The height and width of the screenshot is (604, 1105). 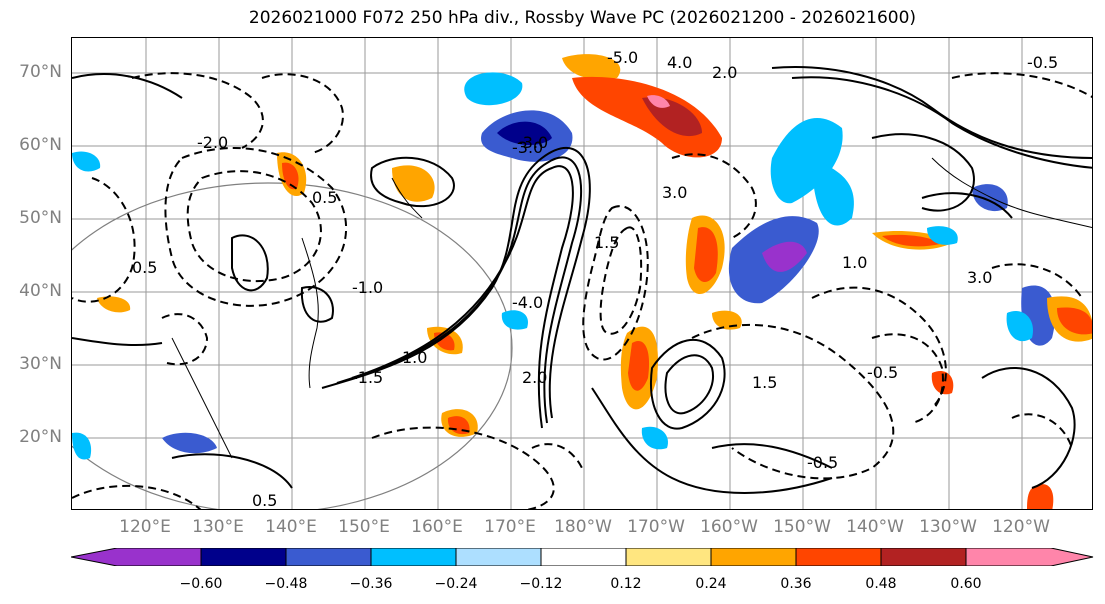 I want to click on lon-label-150e: 150°E, so click(x=364, y=527).